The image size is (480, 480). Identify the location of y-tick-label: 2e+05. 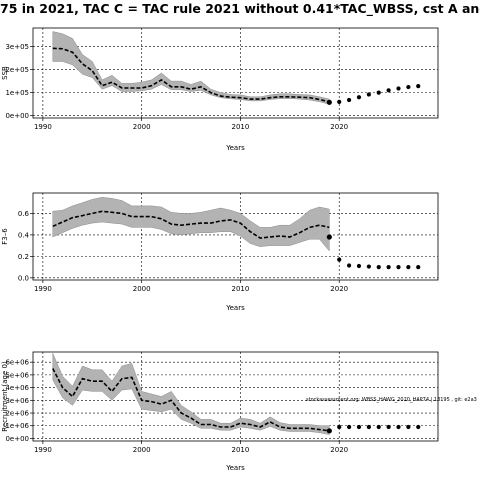
(17, 70).